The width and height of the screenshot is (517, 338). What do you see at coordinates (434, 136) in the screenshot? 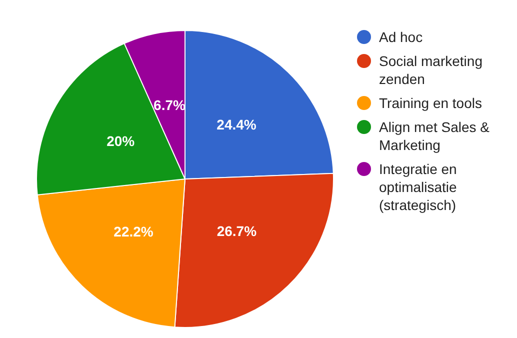
I see `legend-label: Align met Sales & Marketing` at bounding box center [434, 136].